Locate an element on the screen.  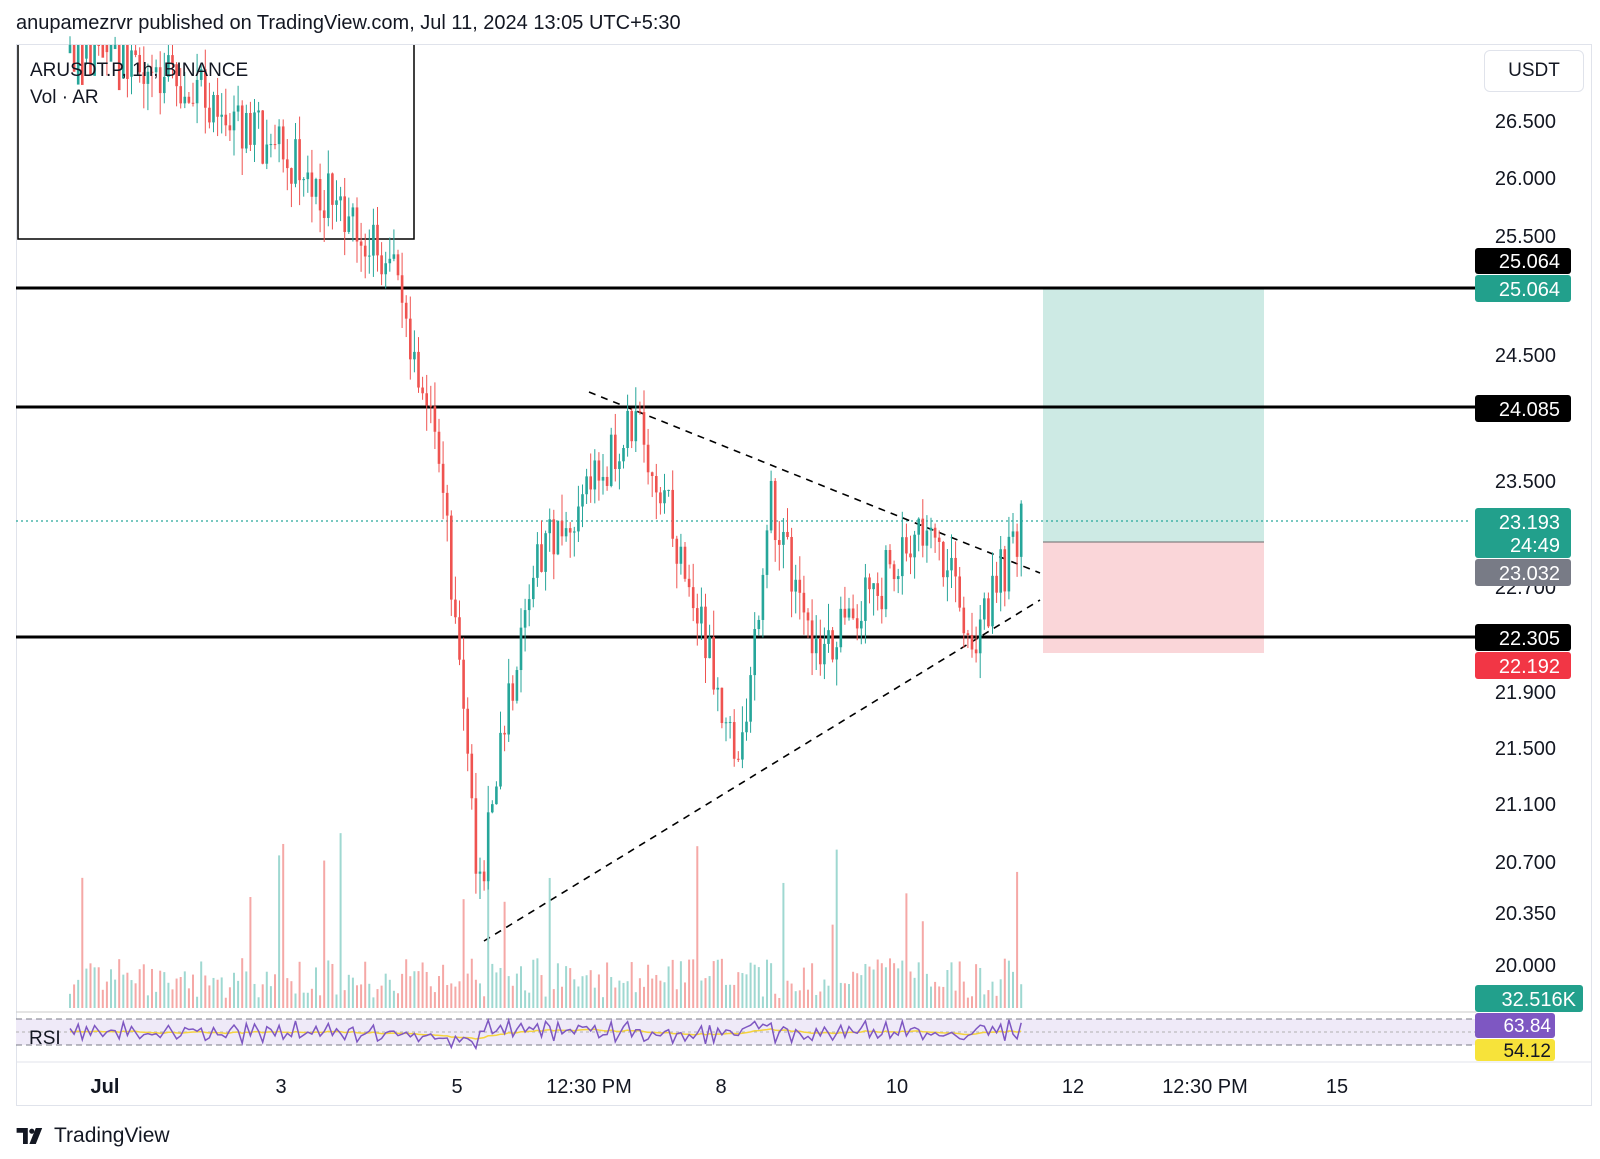
price-tag-stop: 22.192 is located at coordinates (1523, 665).